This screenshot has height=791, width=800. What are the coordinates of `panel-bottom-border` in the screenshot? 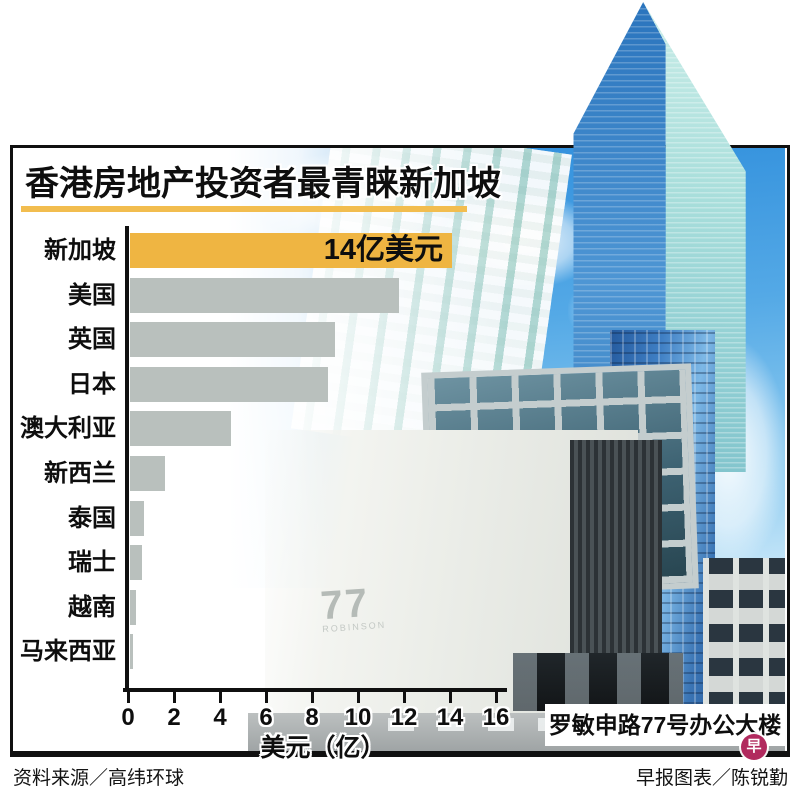 It's located at (400, 752).